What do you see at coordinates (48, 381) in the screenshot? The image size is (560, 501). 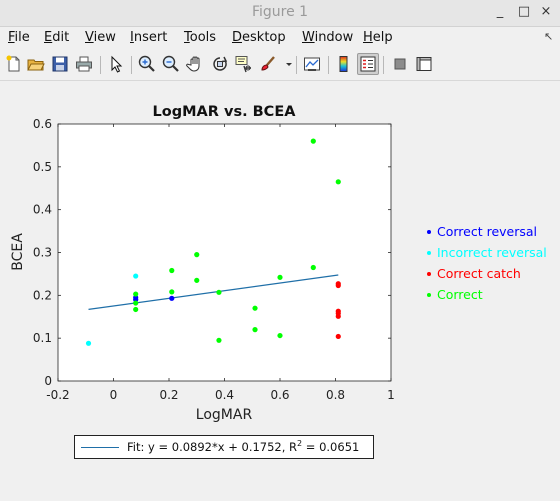 I see `y-tick-label: 0` at bounding box center [48, 381].